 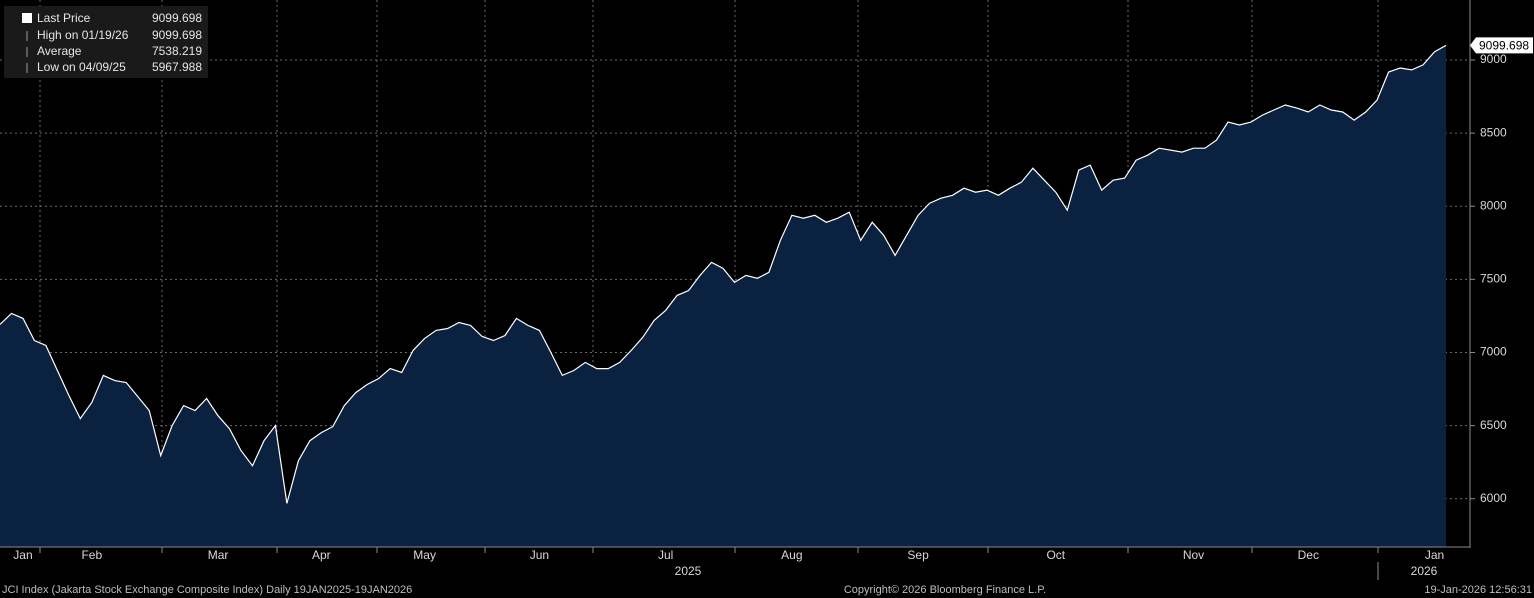 I want to click on legend-box, so click(x=106, y=42).